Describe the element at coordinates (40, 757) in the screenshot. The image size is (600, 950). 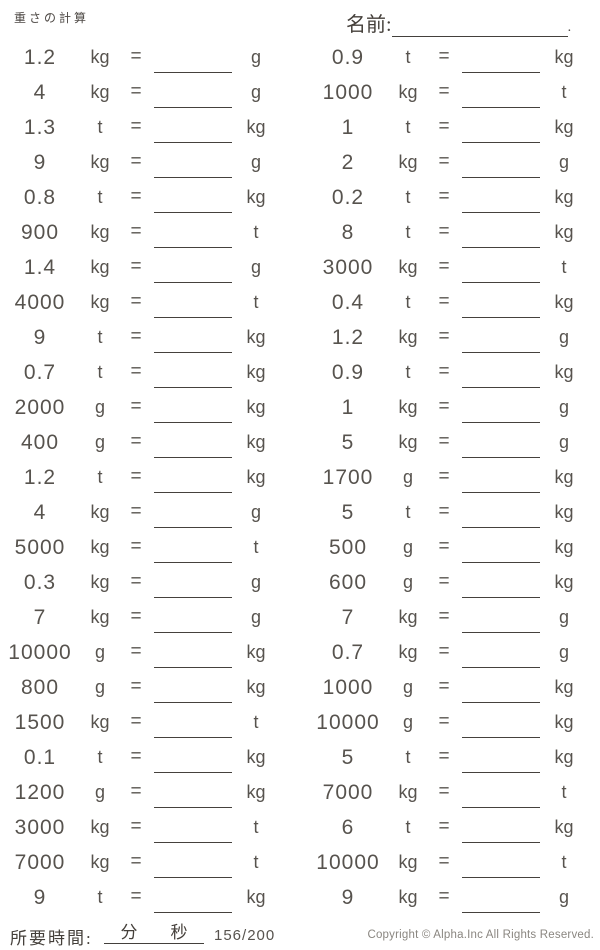
I see `problem-value: 0.1` at that location.